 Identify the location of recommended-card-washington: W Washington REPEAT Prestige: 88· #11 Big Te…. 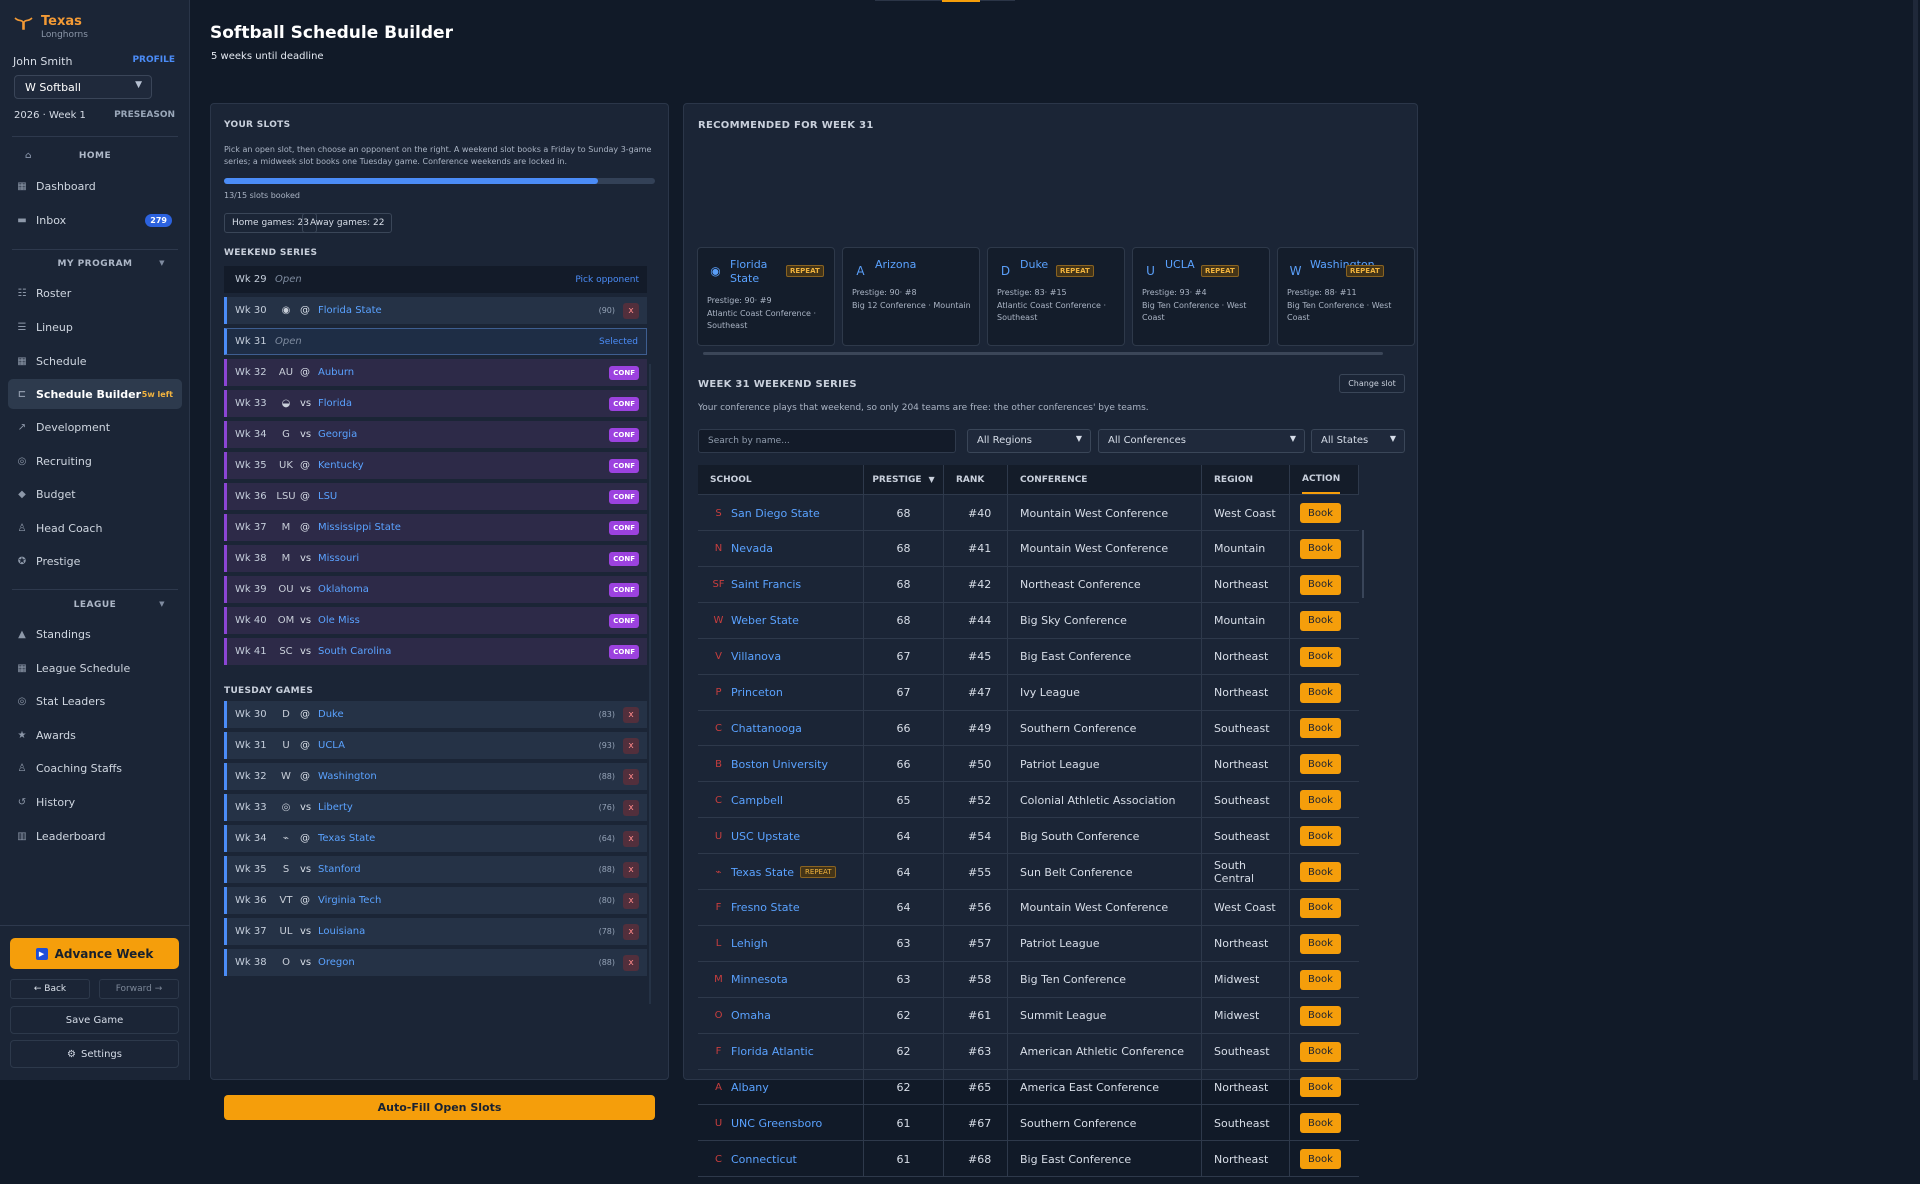
(1346, 296).